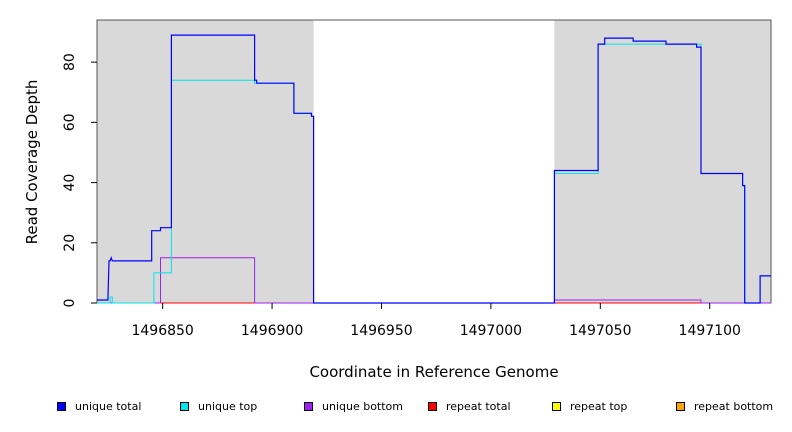 The image size is (792, 432). Describe the element at coordinates (70, 62) in the screenshot. I see `y-tick-label: 80` at that location.